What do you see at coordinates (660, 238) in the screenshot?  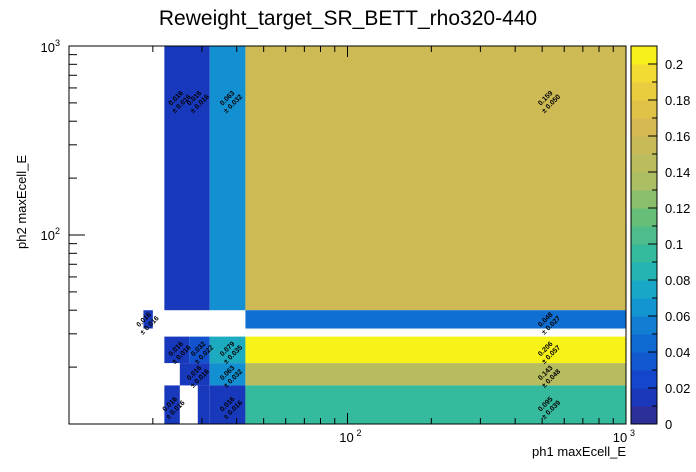 I see `color-scale-bar: 0 0.02 0.04 0.06 0.08 0.1 0.12 0.14 0.16 0.18 0.2` at bounding box center [660, 238].